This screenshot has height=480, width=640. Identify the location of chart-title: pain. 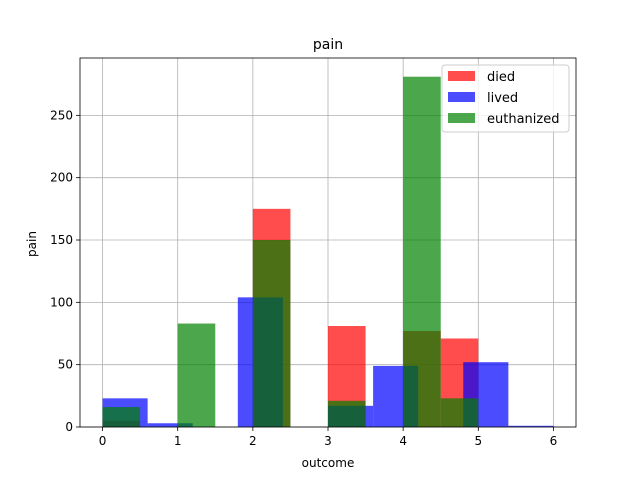
(328, 45).